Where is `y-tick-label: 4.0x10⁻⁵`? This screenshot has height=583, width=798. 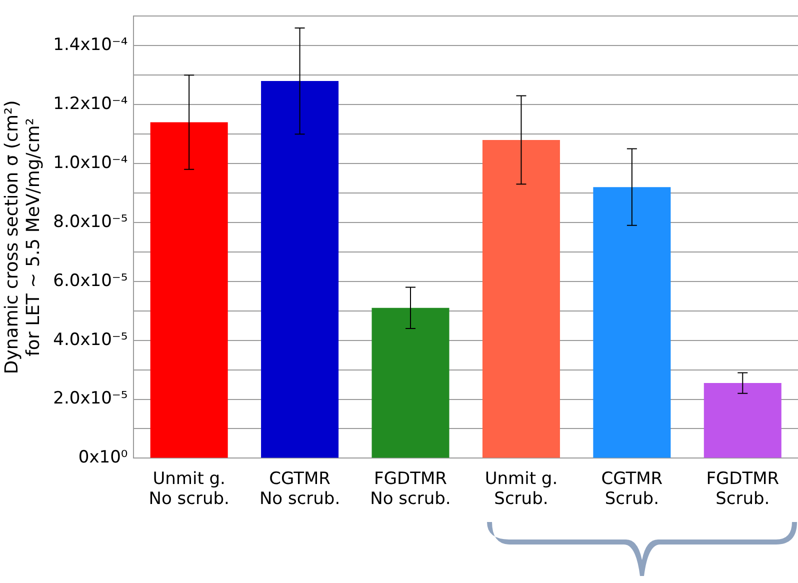
y-tick-label: 4.0x10⁻⁵ is located at coordinates (90, 340).